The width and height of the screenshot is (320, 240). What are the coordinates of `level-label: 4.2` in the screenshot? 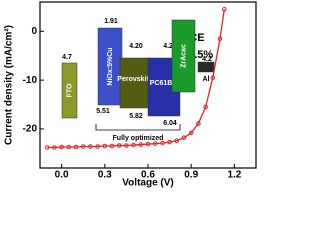 It's located at (207, 59).